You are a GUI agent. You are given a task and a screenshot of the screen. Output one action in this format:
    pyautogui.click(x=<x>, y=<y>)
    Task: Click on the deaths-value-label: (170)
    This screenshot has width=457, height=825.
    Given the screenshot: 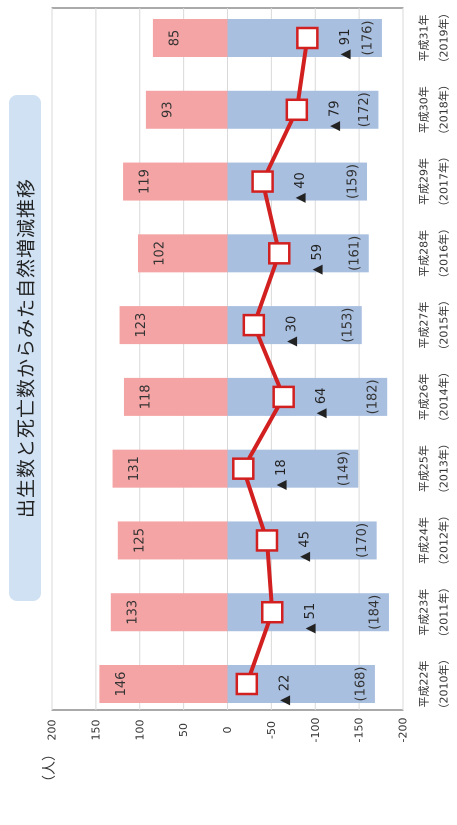 What is the action you would take?
    pyautogui.click(x=362, y=540)
    